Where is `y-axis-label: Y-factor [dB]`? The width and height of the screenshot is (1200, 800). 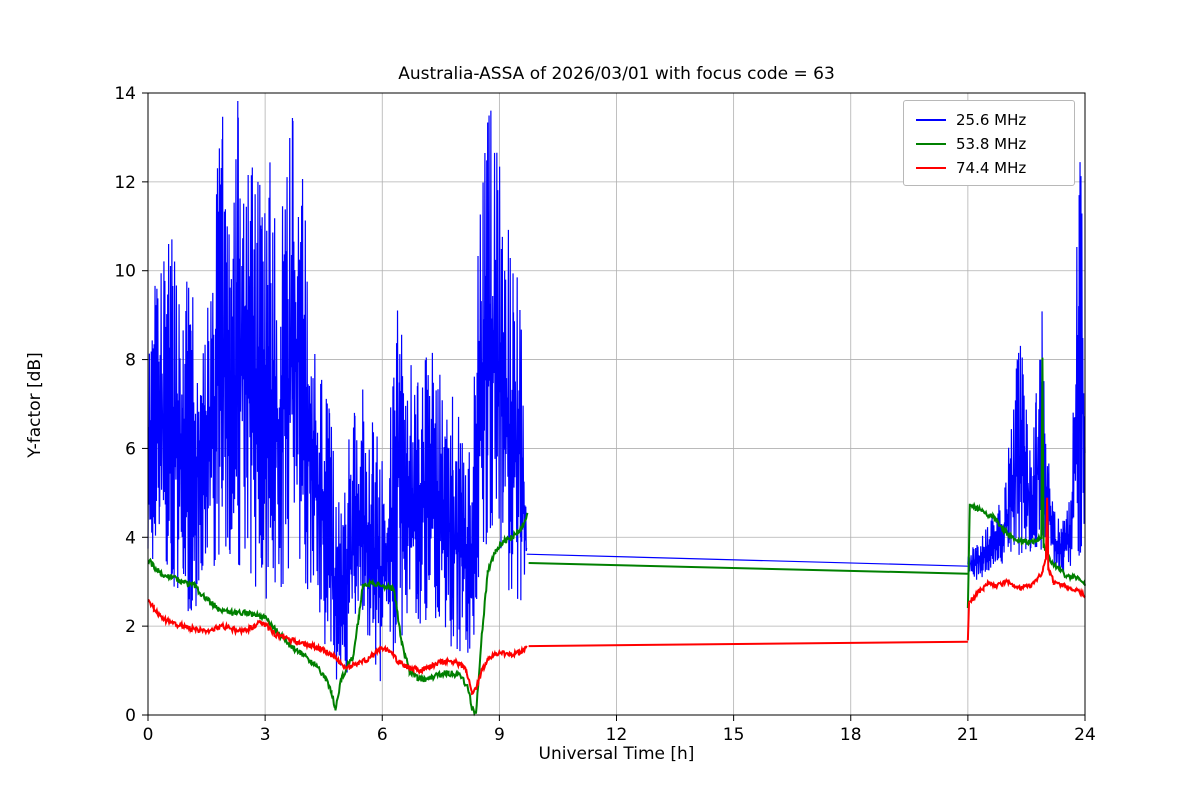 y-axis-label: Y-factor [dB] is located at coordinates (35, 405).